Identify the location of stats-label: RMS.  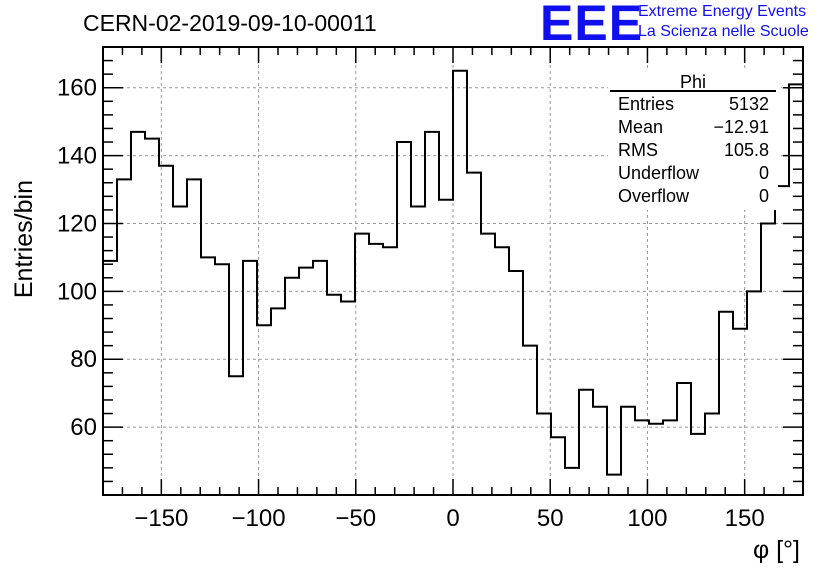
(638, 150).